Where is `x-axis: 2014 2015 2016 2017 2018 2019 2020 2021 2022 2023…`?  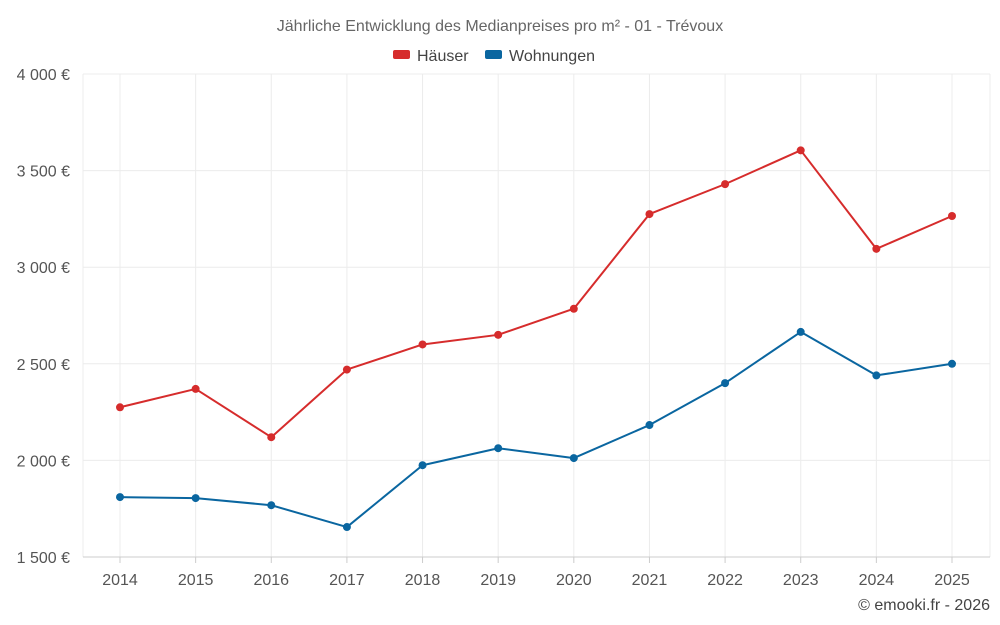 x-axis: 2014 2015 2016 2017 2018 2019 2020 2021 2022 2023… is located at coordinates (536, 572).